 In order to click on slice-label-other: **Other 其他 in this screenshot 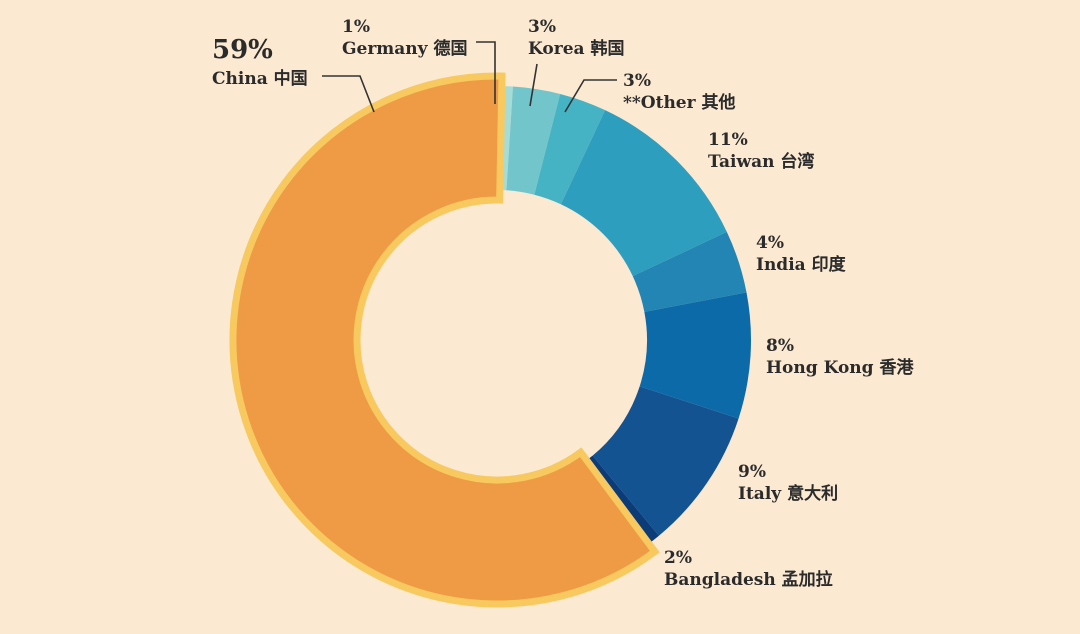, I will do `click(679, 102)`.